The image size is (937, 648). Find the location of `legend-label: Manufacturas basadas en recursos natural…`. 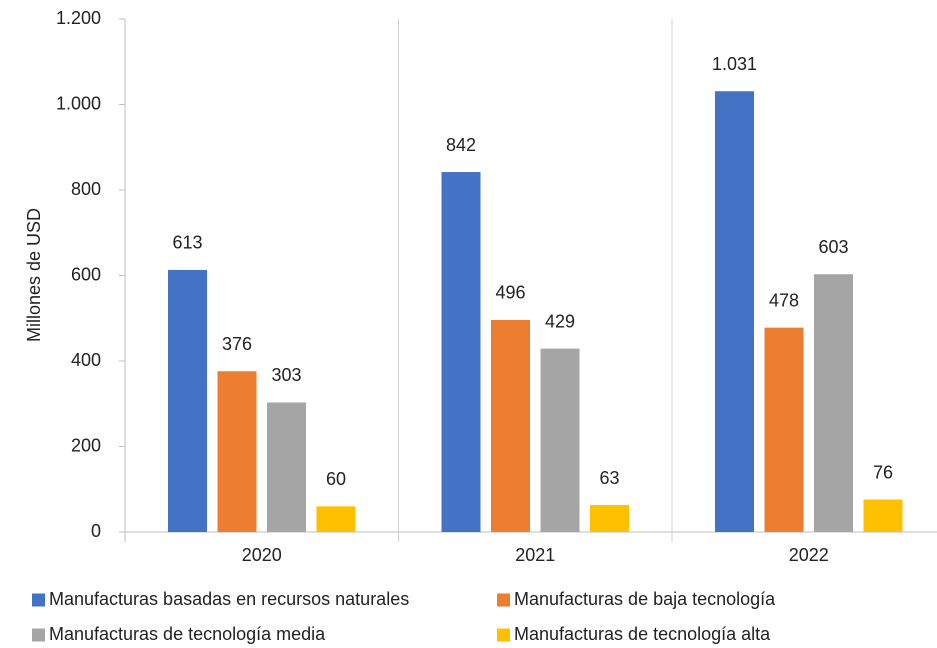

legend-label: Manufacturas basadas en recursos natural… is located at coordinates (229, 599).